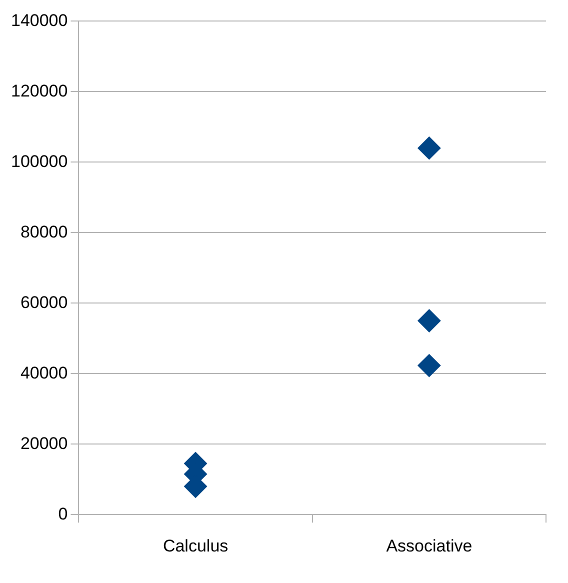  Describe the element at coordinates (429, 546) in the screenshot. I see `x-tick-label: Associative` at that location.